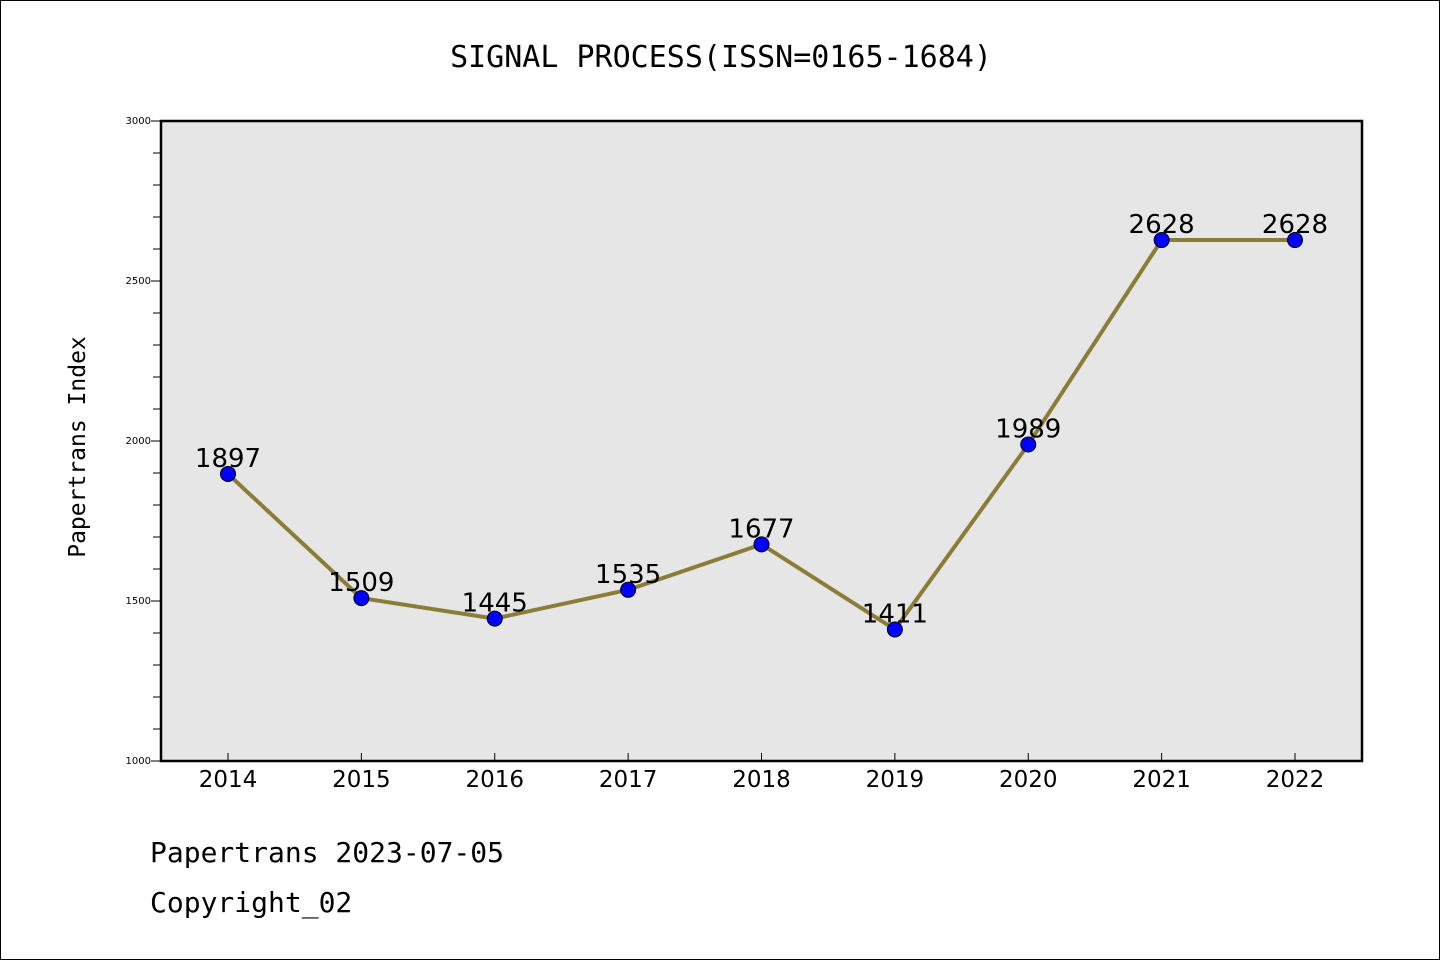  What do you see at coordinates (361, 583) in the screenshot?
I see `data-label: 1509` at bounding box center [361, 583].